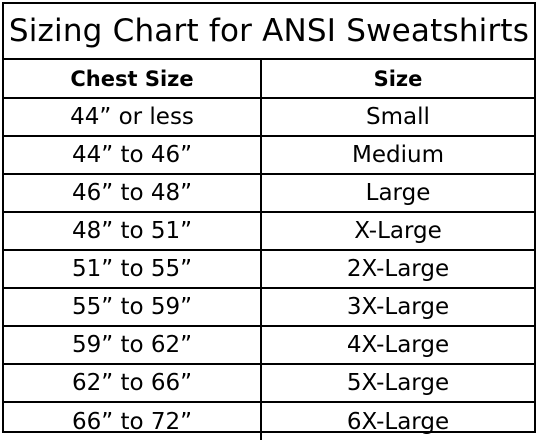 This screenshot has height=440, width=540. I want to click on header-chest-size: Chest Size, so click(133, 79).